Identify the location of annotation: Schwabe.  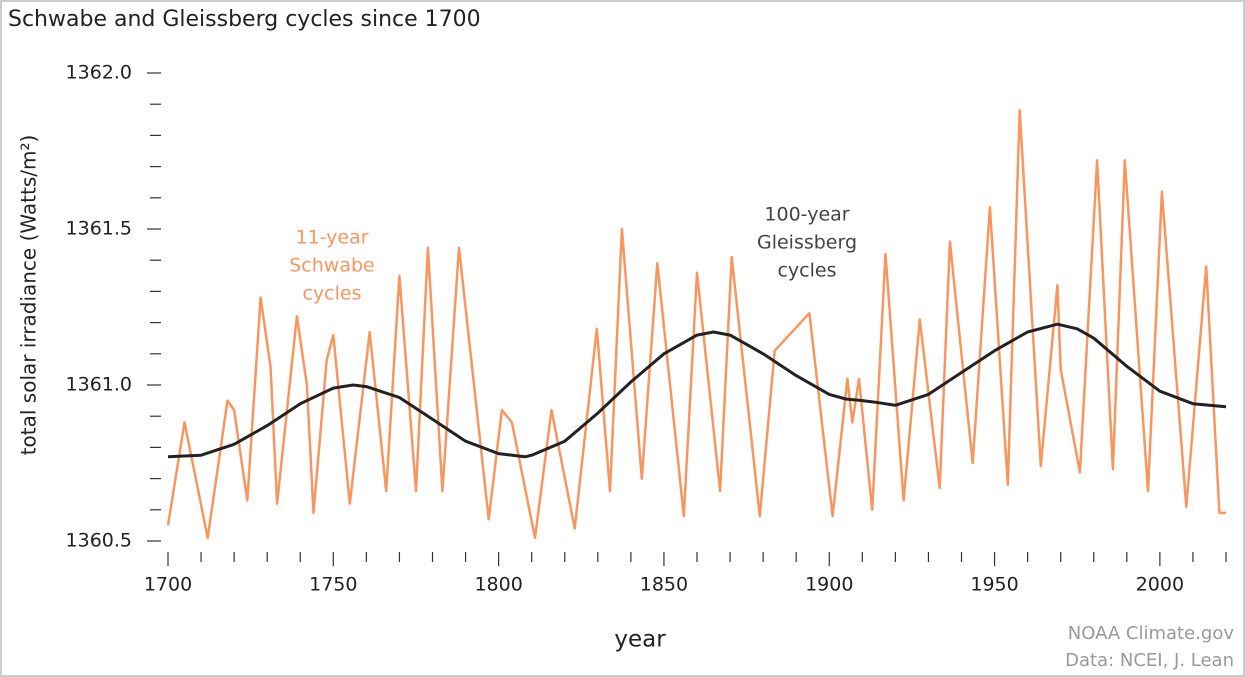
(331, 266).